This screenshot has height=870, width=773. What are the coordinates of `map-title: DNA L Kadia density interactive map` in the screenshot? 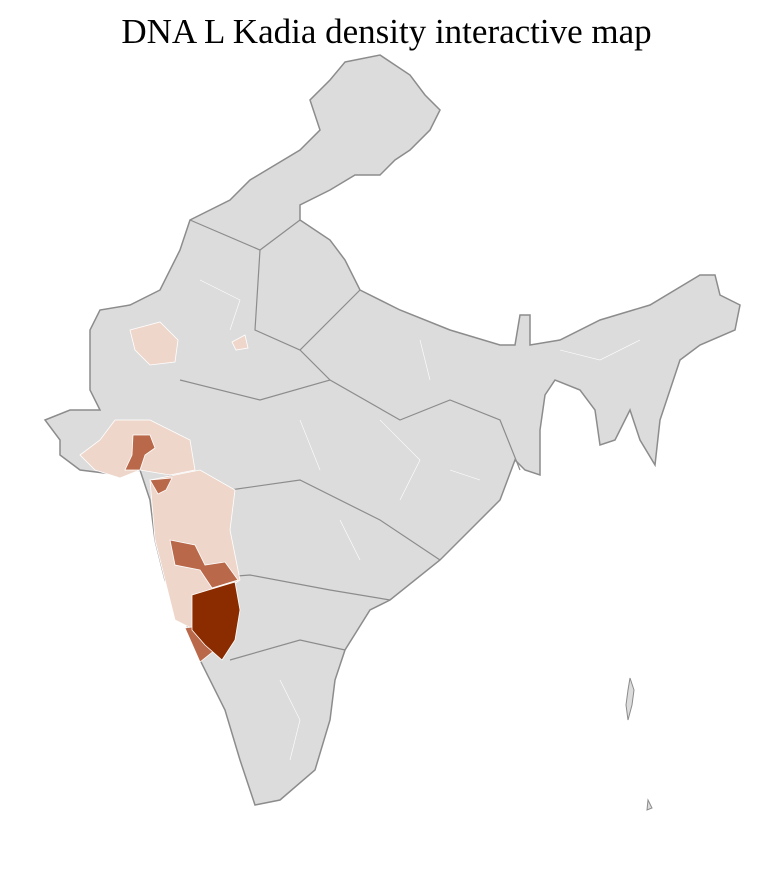 It's located at (386, 31).